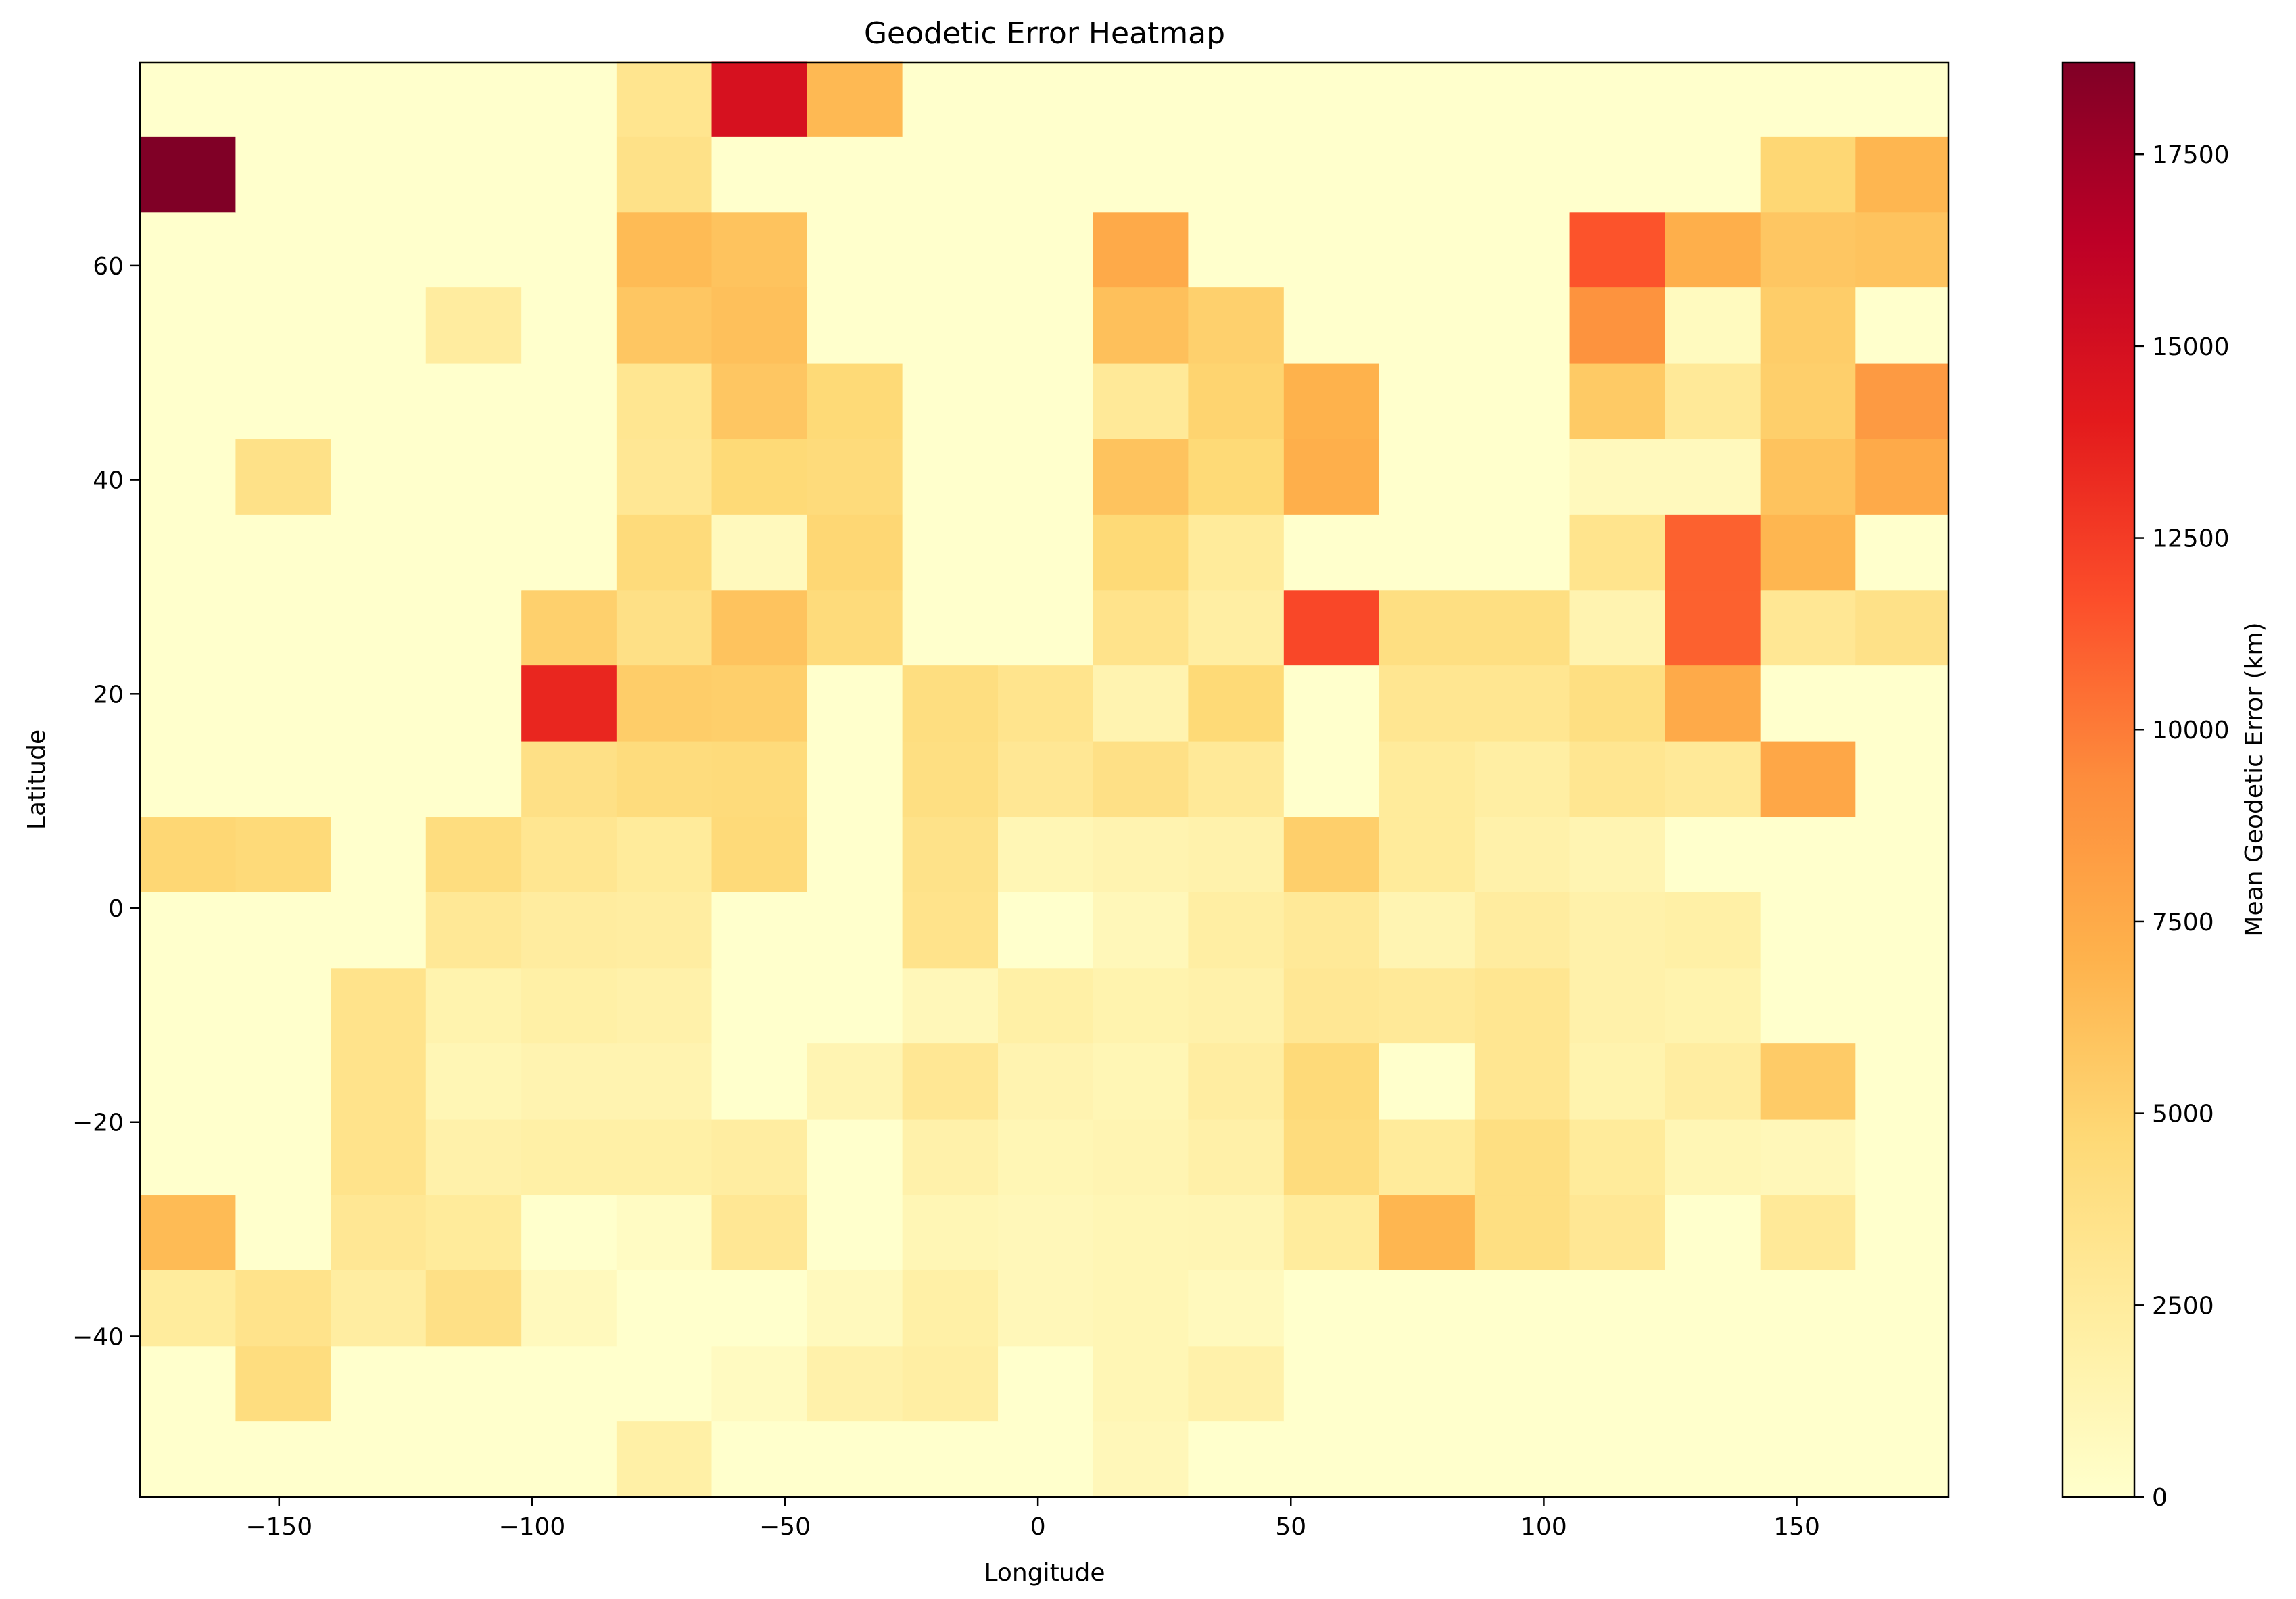 The height and width of the screenshot is (1599, 2296). Describe the element at coordinates (2182, 826) in the screenshot. I see `colorbar-axis: 0 2500 5000 7500 10000 12500 15000 17500` at that location.